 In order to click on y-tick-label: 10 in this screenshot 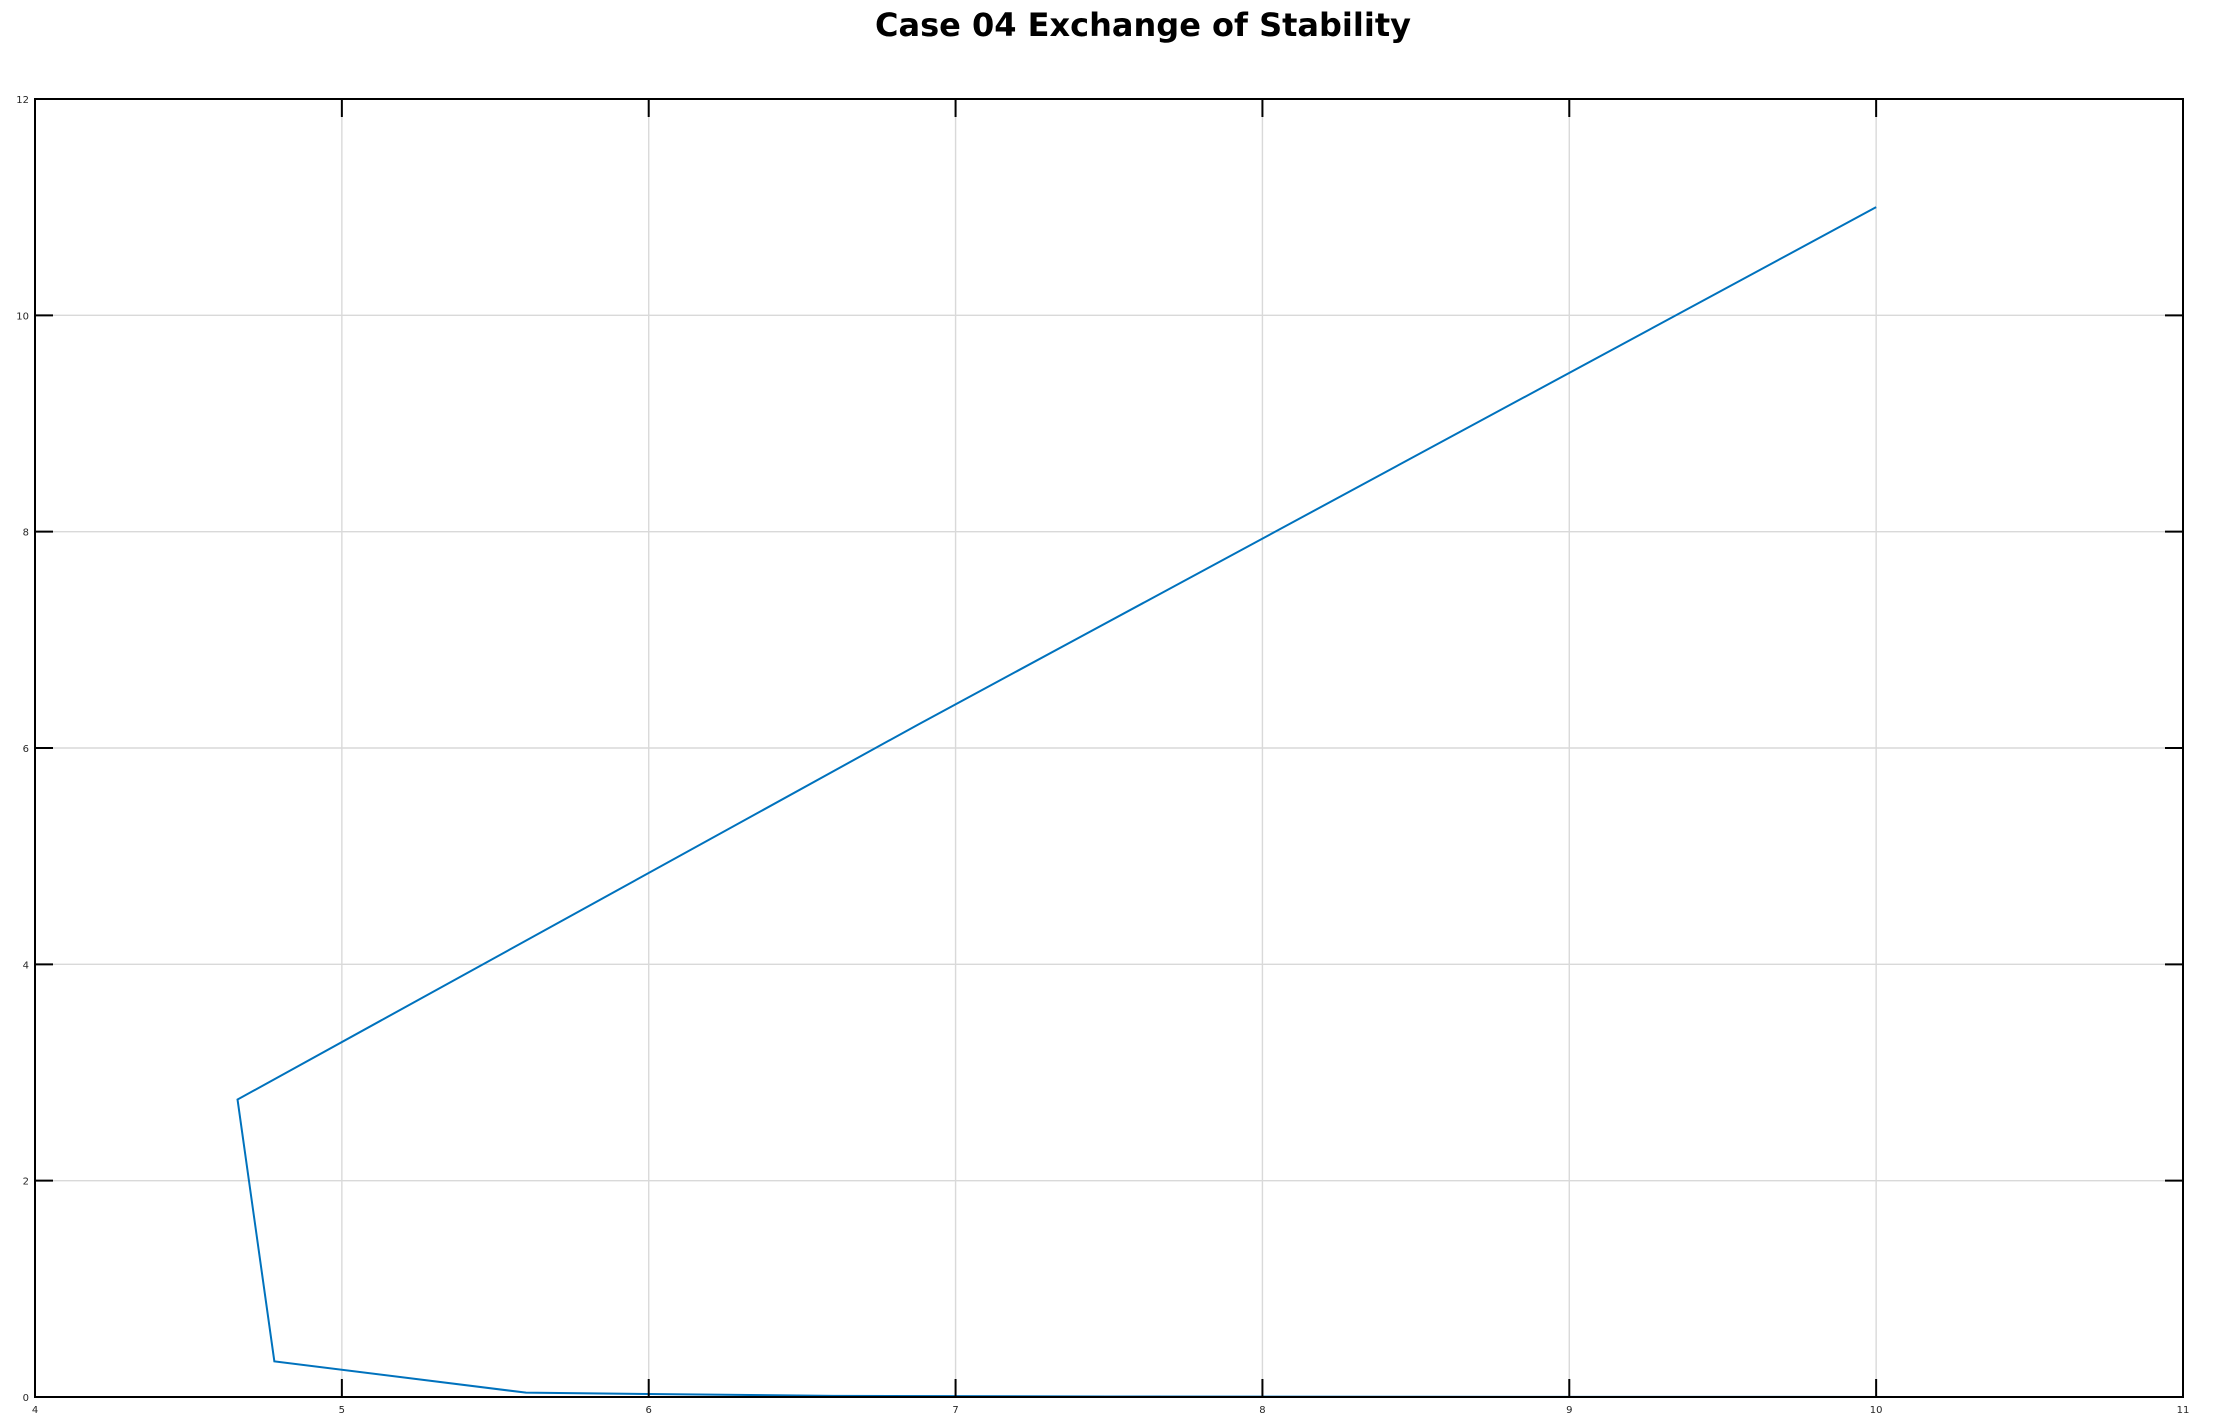, I will do `click(22, 316)`.